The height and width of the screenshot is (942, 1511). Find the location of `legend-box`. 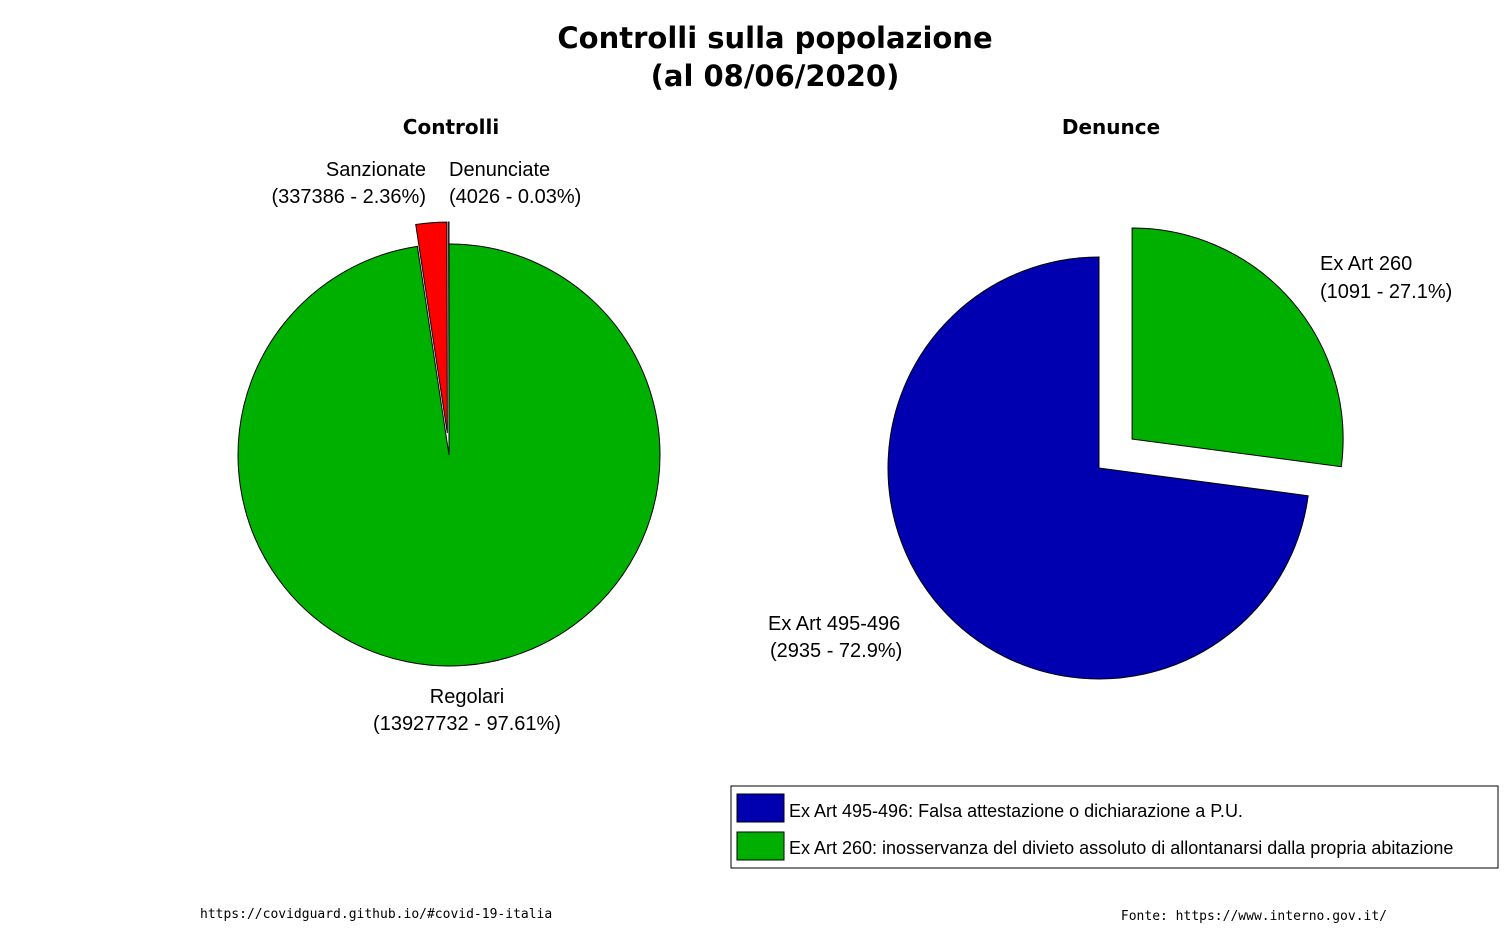

legend-box is located at coordinates (1114, 827).